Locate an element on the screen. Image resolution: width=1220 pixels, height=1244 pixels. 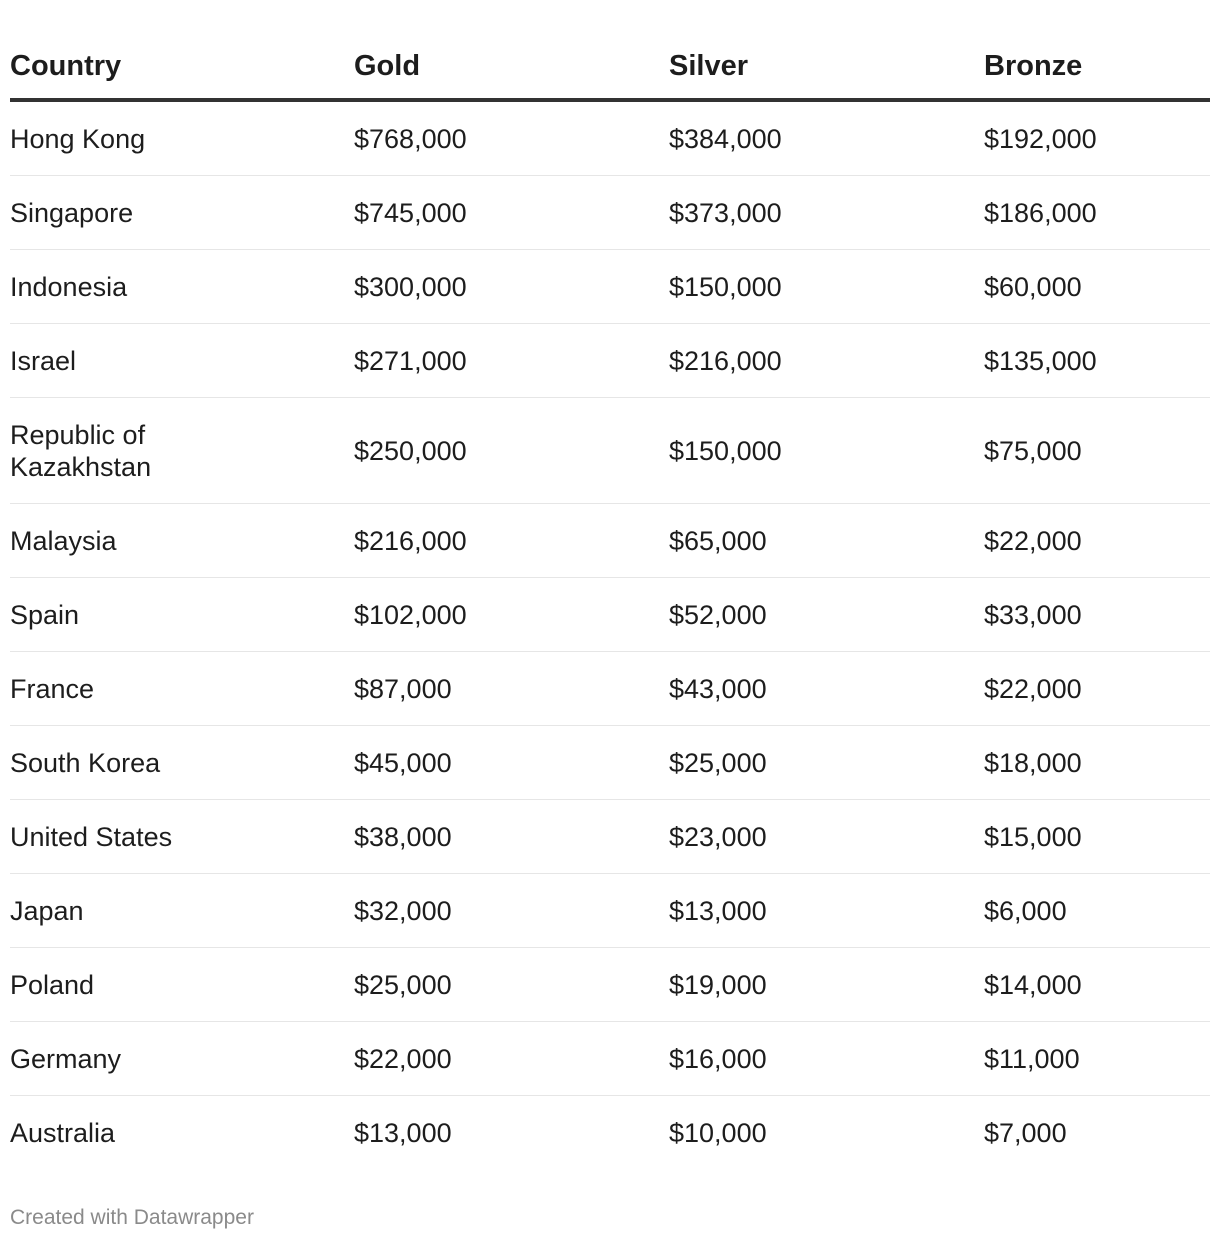
country-cell: Indonesia is located at coordinates (69, 286).